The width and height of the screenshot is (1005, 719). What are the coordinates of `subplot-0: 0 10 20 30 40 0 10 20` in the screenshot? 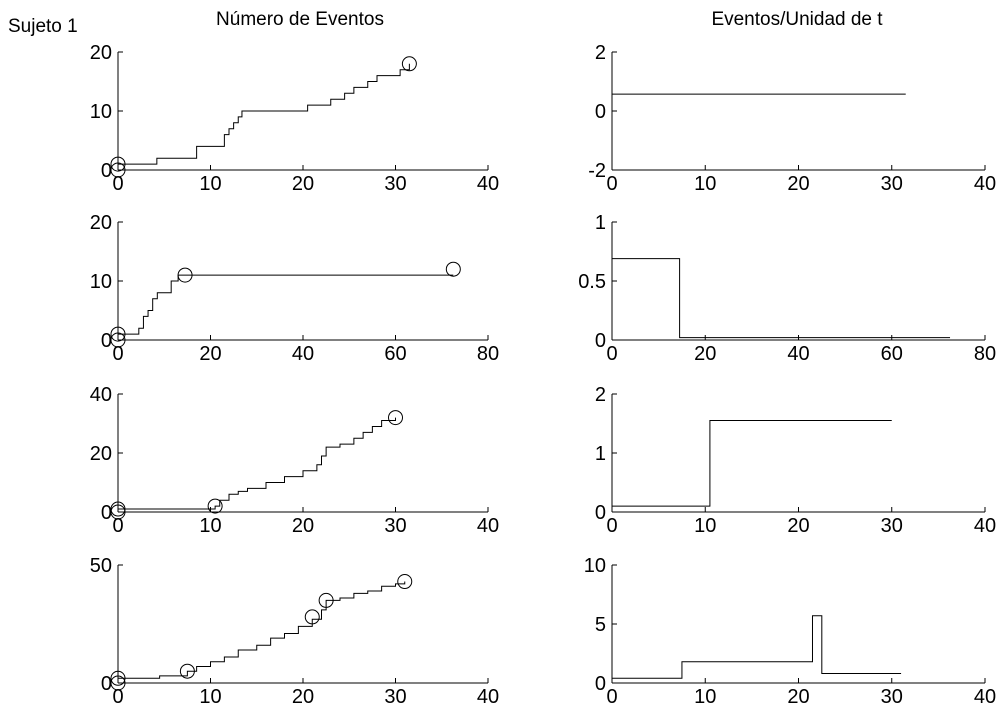 It's located at (294, 118).